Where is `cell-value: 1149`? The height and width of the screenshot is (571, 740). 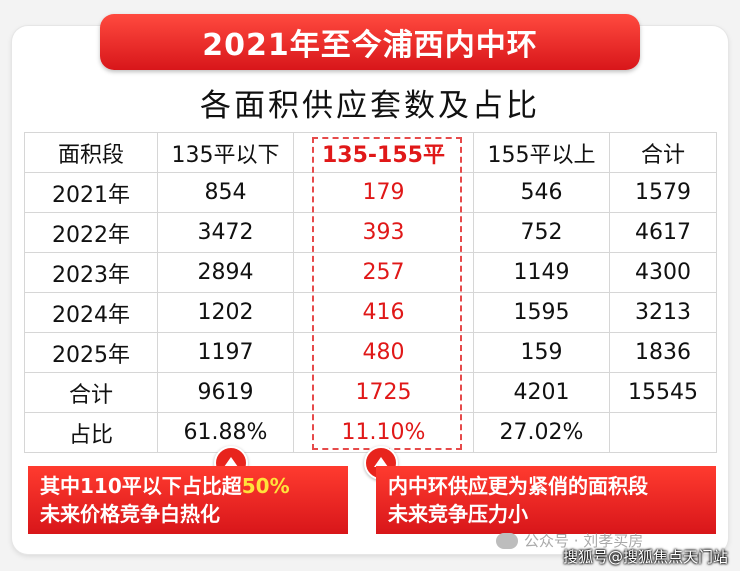
cell-value: 1149 is located at coordinates (541, 272).